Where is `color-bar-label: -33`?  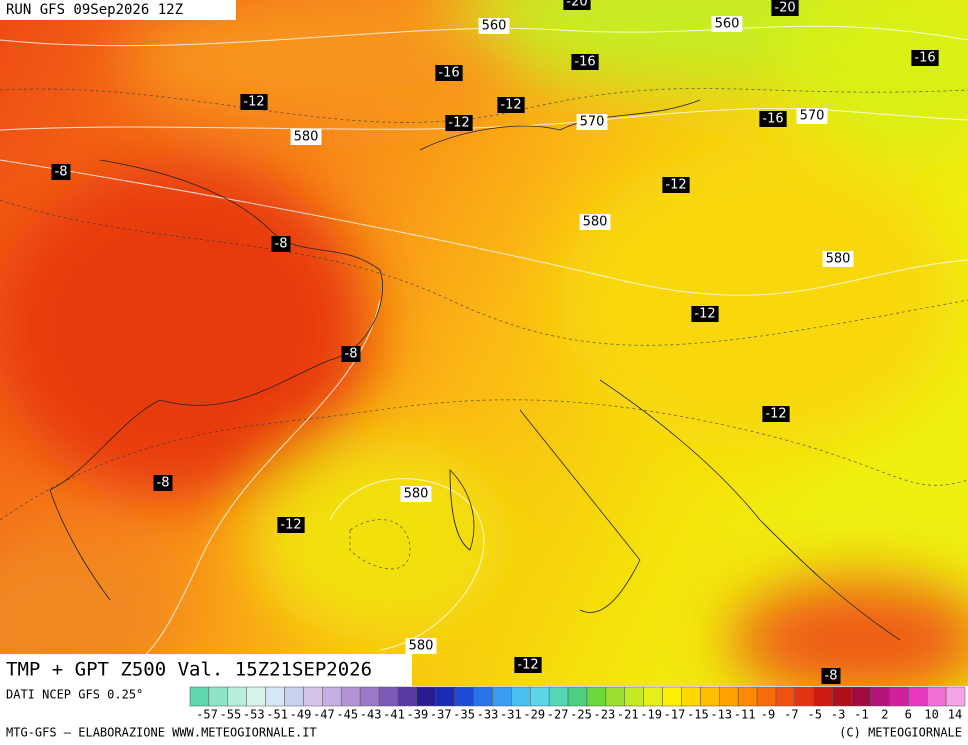
color-bar-label: -33 is located at coordinates (488, 715).